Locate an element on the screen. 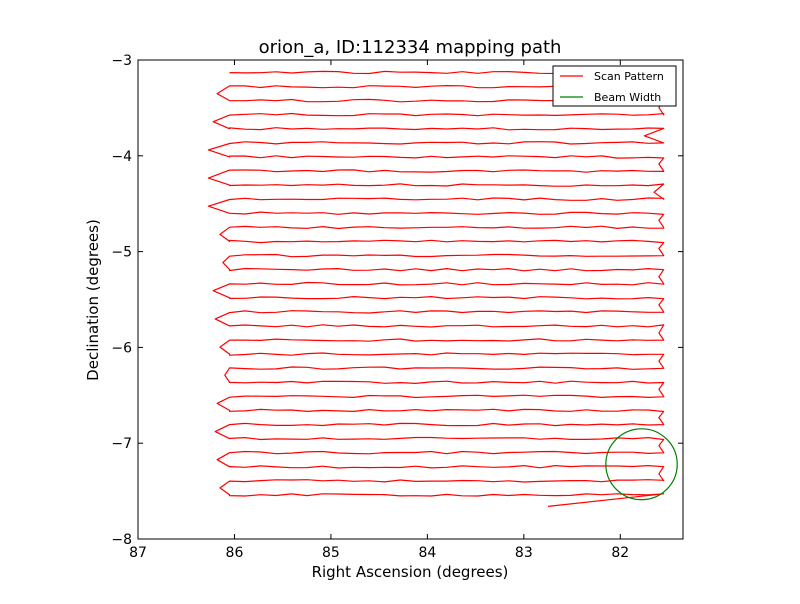 The width and height of the screenshot is (800, 604). legend: Scan Pattern Beam Width is located at coordinates (614, 86).